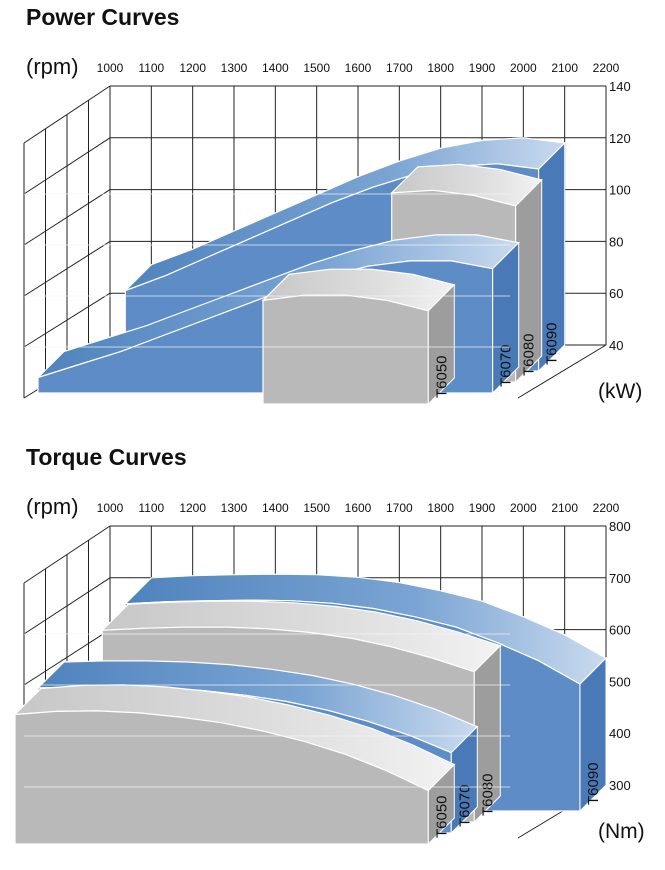  I want to click on y-tick-label: 500, so click(620, 681).